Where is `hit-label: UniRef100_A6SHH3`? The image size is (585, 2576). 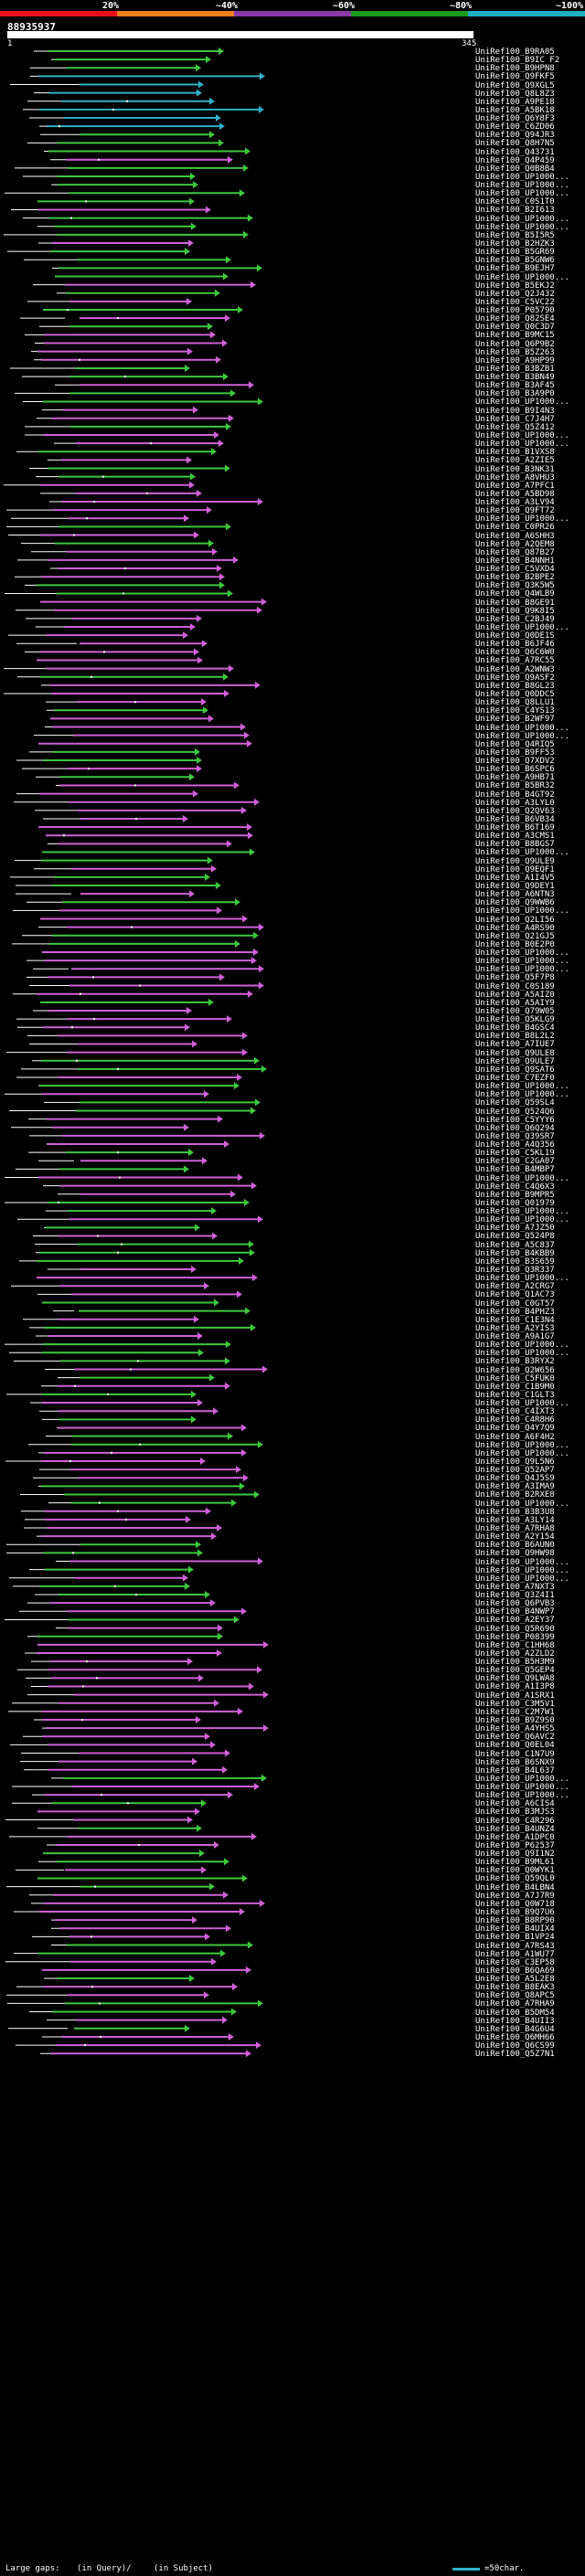 hit-label: UniRef100_A6SHH3 is located at coordinates (515, 536).